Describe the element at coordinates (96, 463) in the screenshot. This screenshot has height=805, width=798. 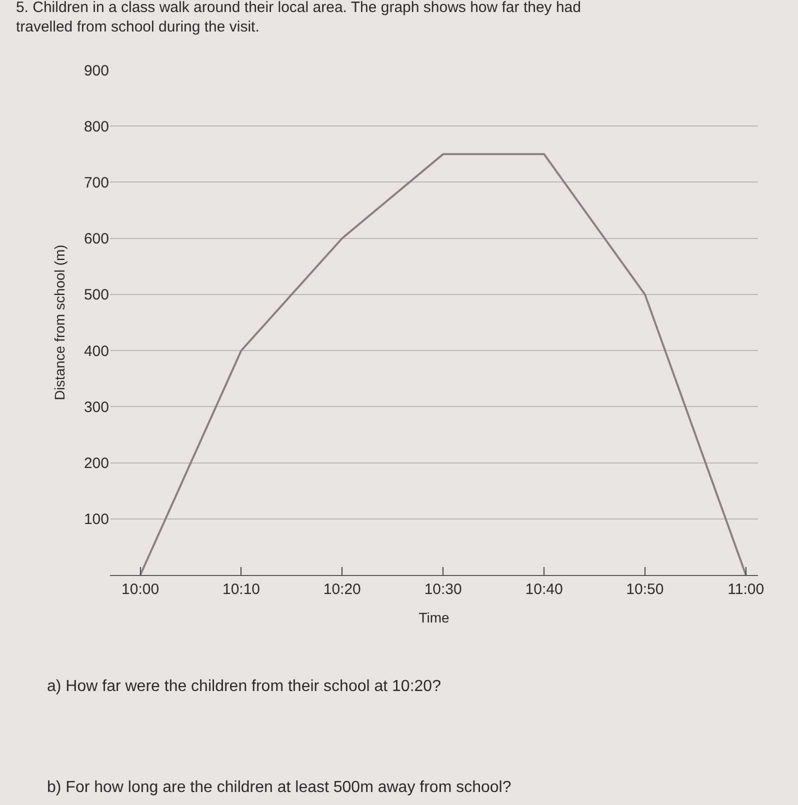
I see `y-tick-label: 200` at that location.